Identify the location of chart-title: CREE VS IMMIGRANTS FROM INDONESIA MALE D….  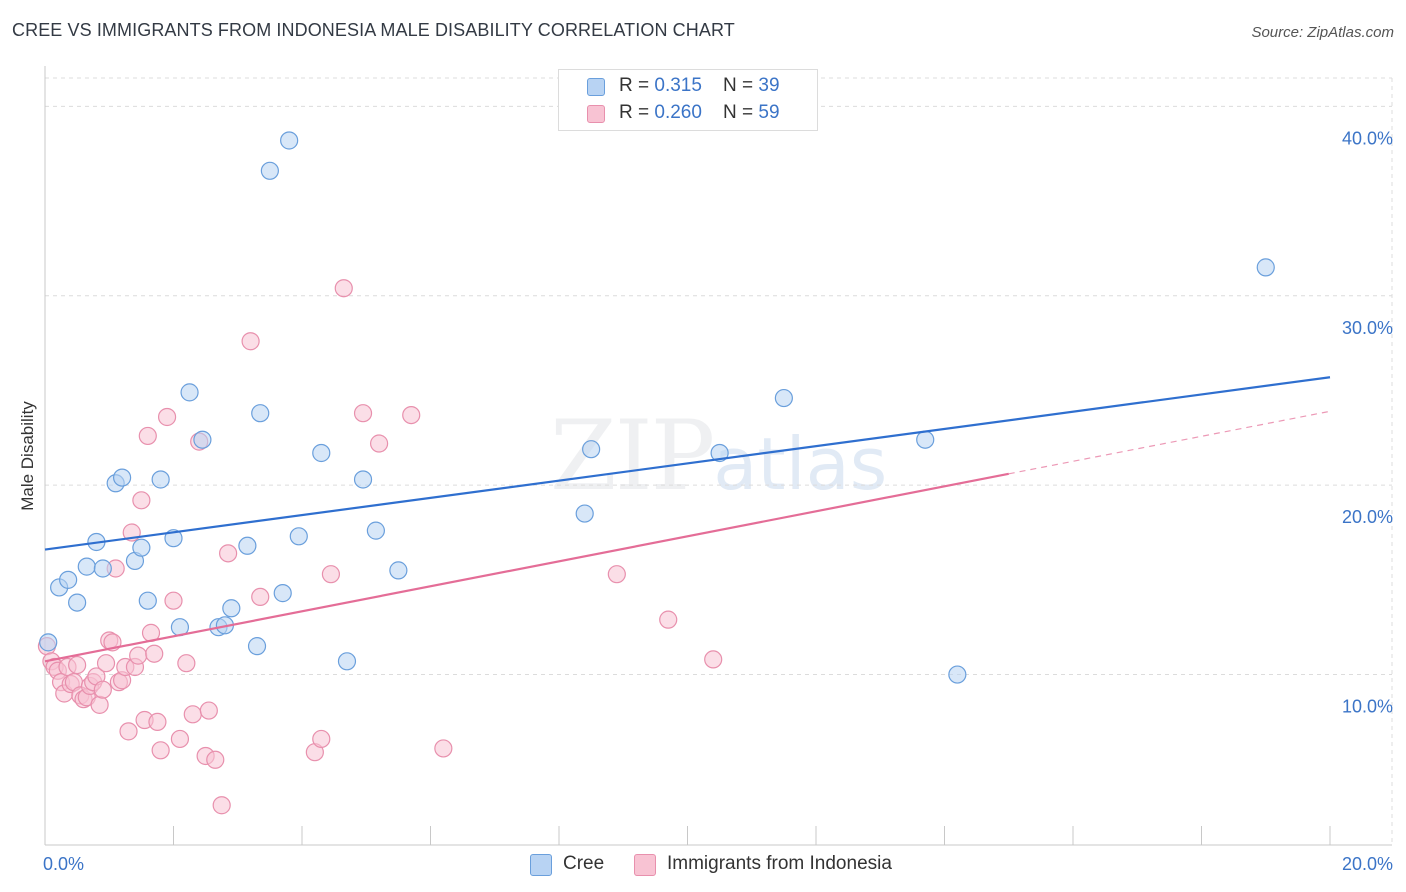
(373, 30).